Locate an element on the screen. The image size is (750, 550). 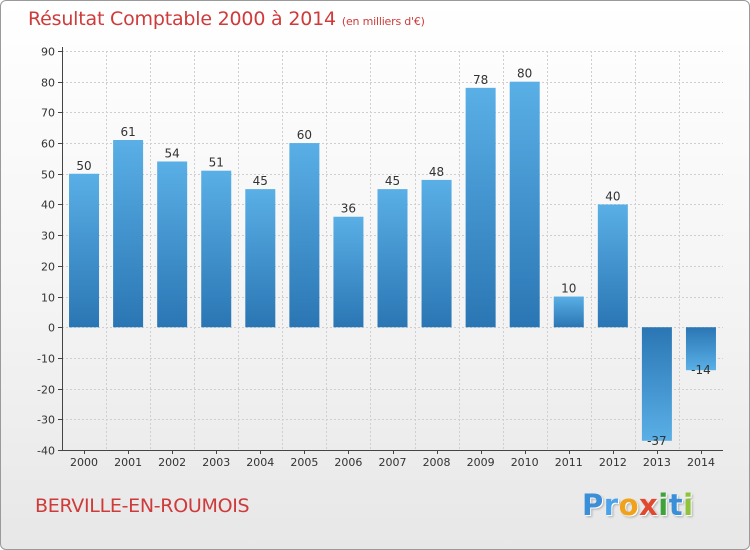
logo-letter: o is located at coordinates (629, 505).